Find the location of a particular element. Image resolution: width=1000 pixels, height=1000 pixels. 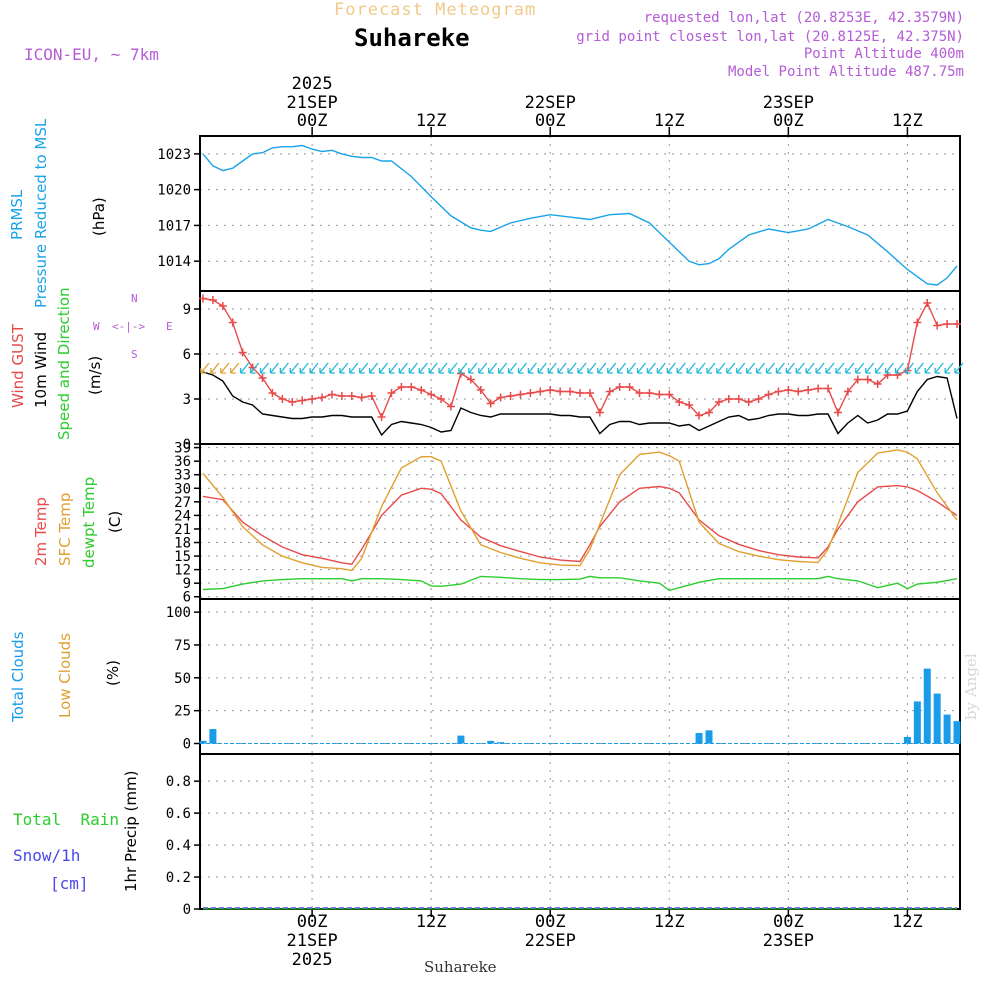

bottom-time-label: 23SEP is located at coordinates (788, 941).